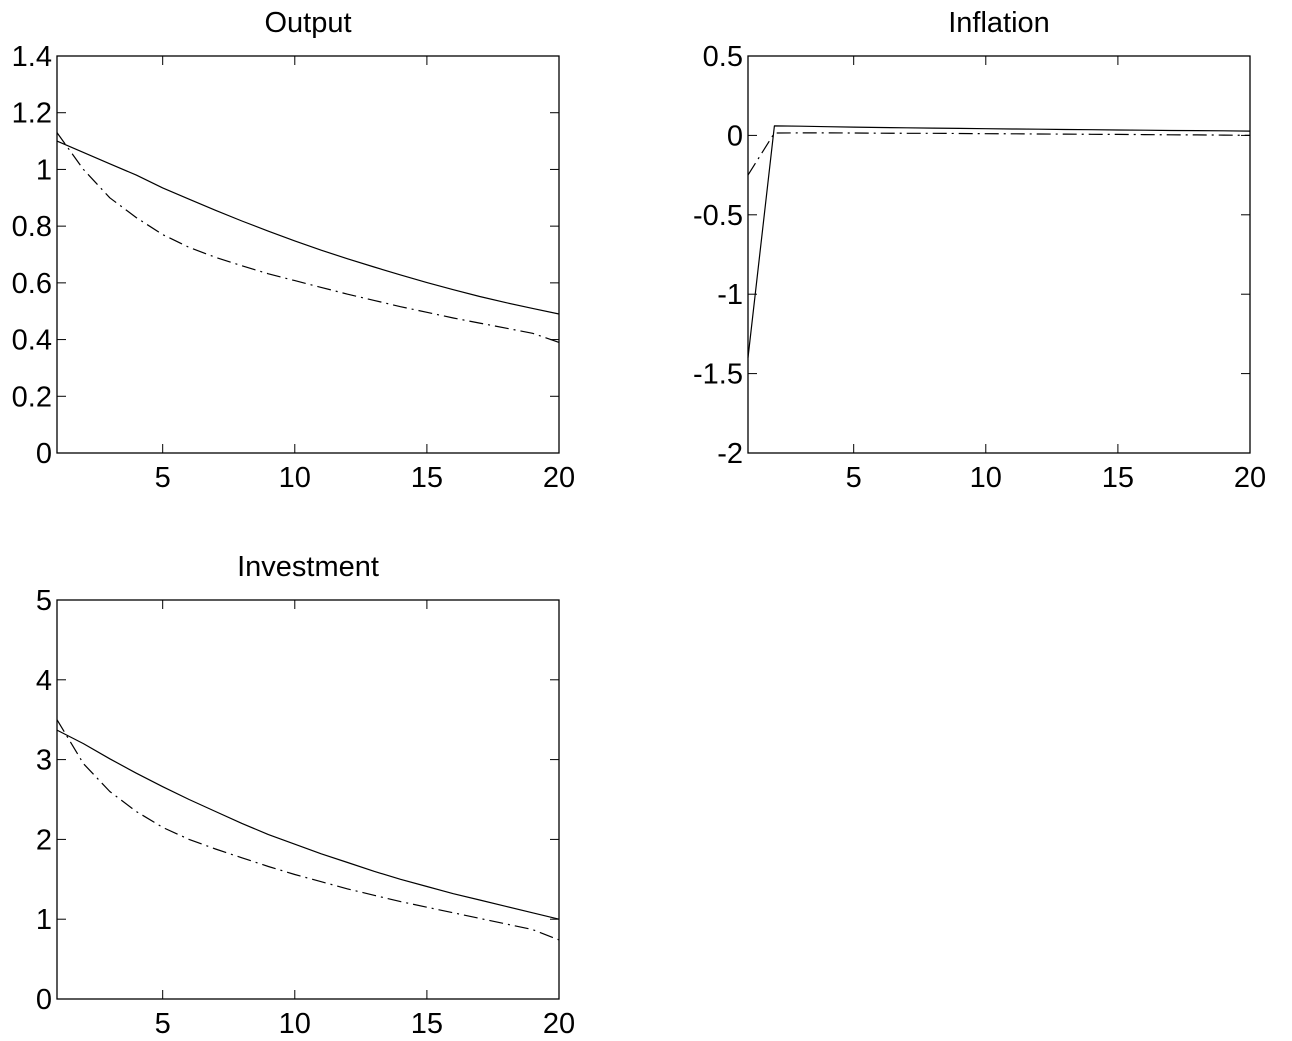 This screenshot has width=1292, height=1041. What do you see at coordinates (999, 23) in the screenshot?
I see `inflation-title: Inflation` at bounding box center [999, 23].